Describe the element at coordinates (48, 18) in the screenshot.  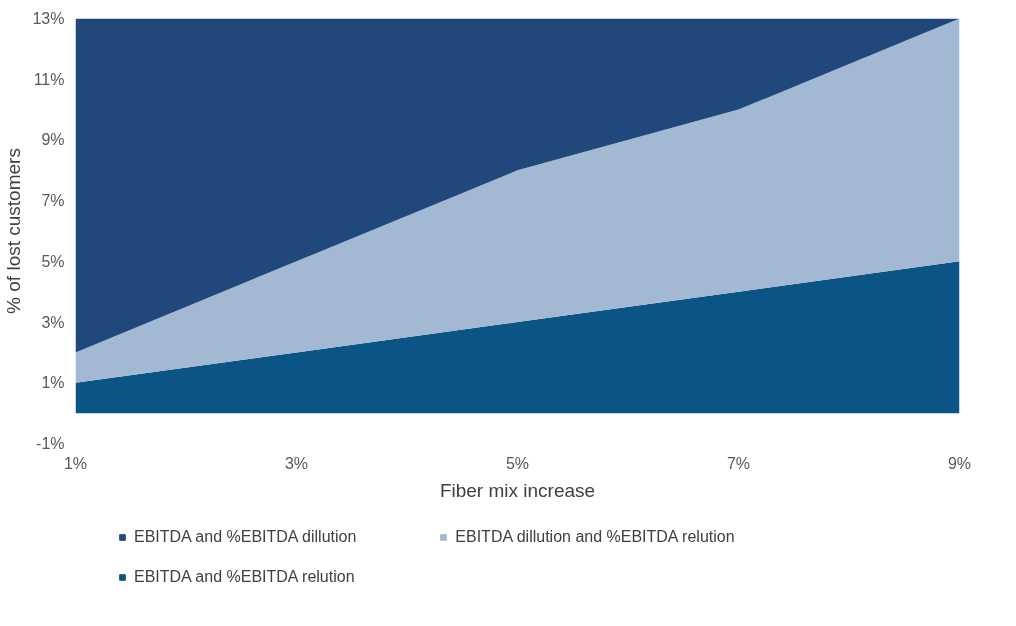
I see `y-tick-label: 13%` at that location.